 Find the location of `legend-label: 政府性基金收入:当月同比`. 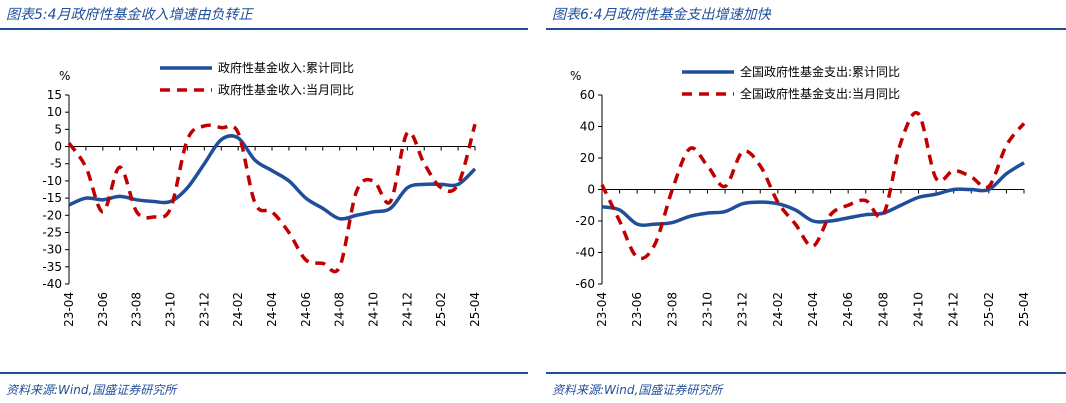

legend-label: 政府性基金收入:当月同比 is located at coordinates (286, 89).